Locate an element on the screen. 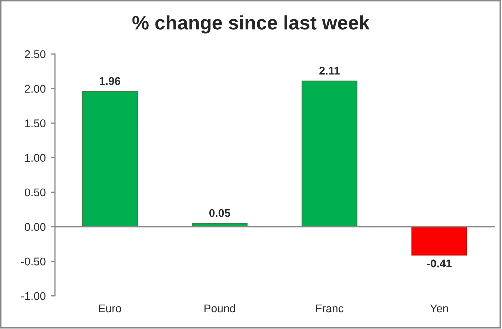  y-tick-label: 2.50 is located at coordinates (35, 54).